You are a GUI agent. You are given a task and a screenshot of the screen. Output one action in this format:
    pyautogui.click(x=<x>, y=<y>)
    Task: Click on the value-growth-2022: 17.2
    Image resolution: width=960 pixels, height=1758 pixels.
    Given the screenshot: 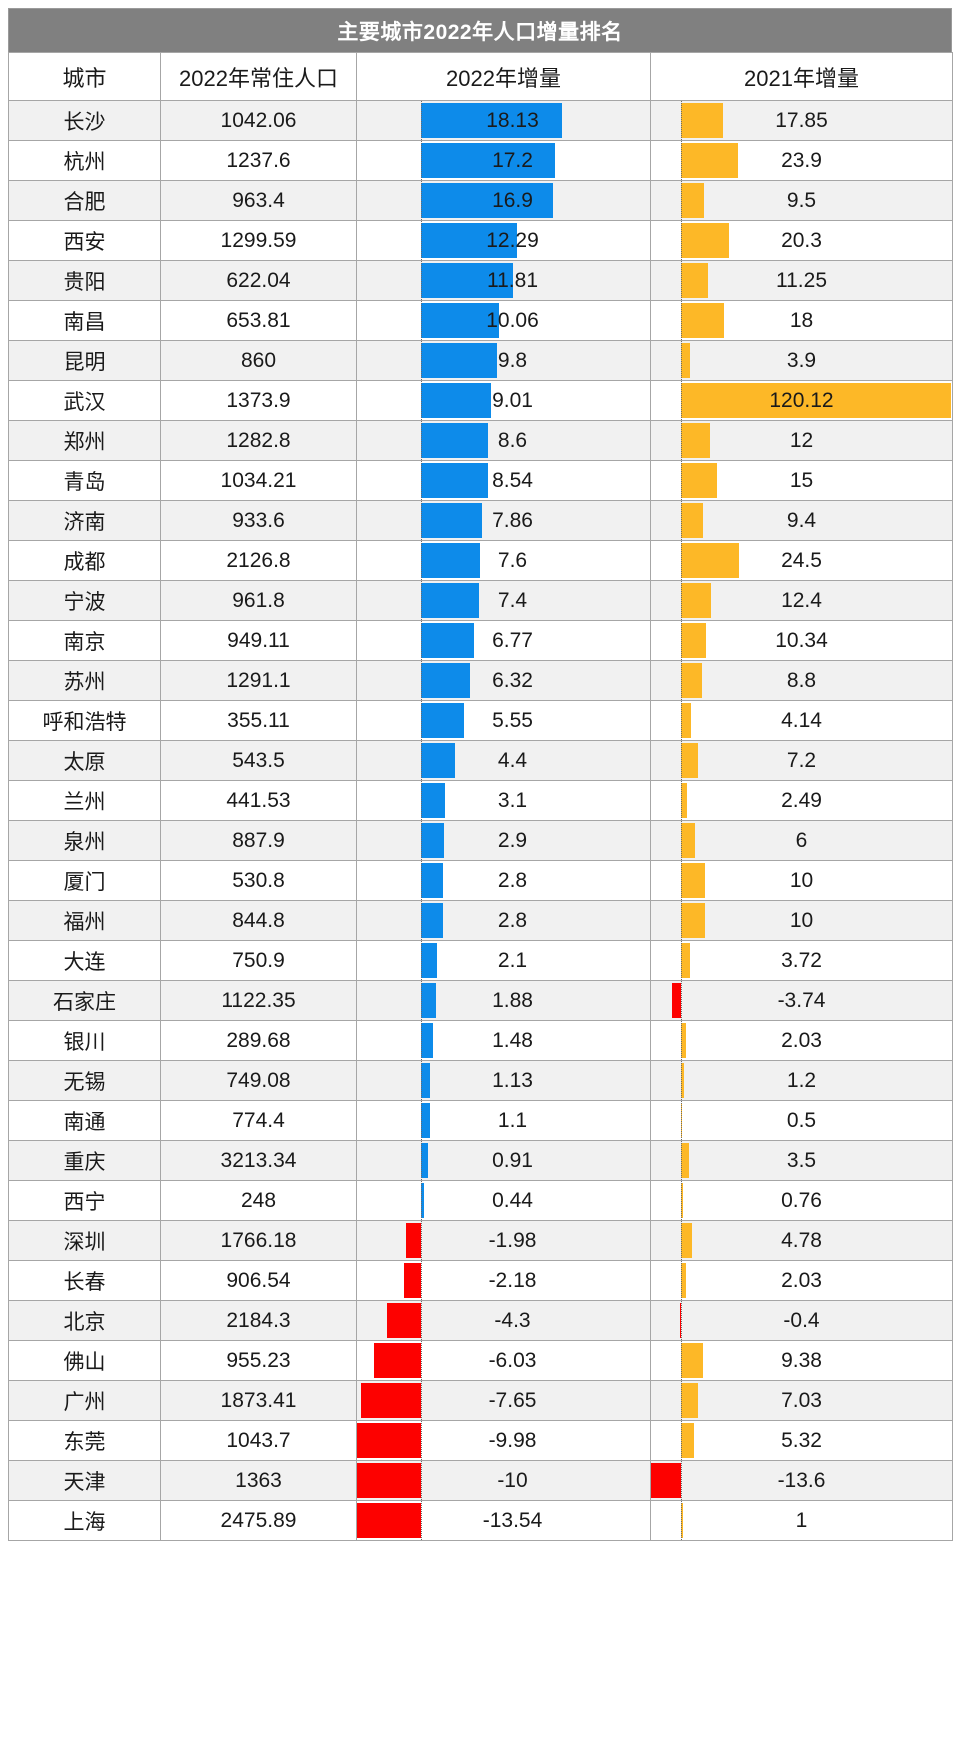 What is the action you would take?
    pyautogui.click(x=512, y=160)
    